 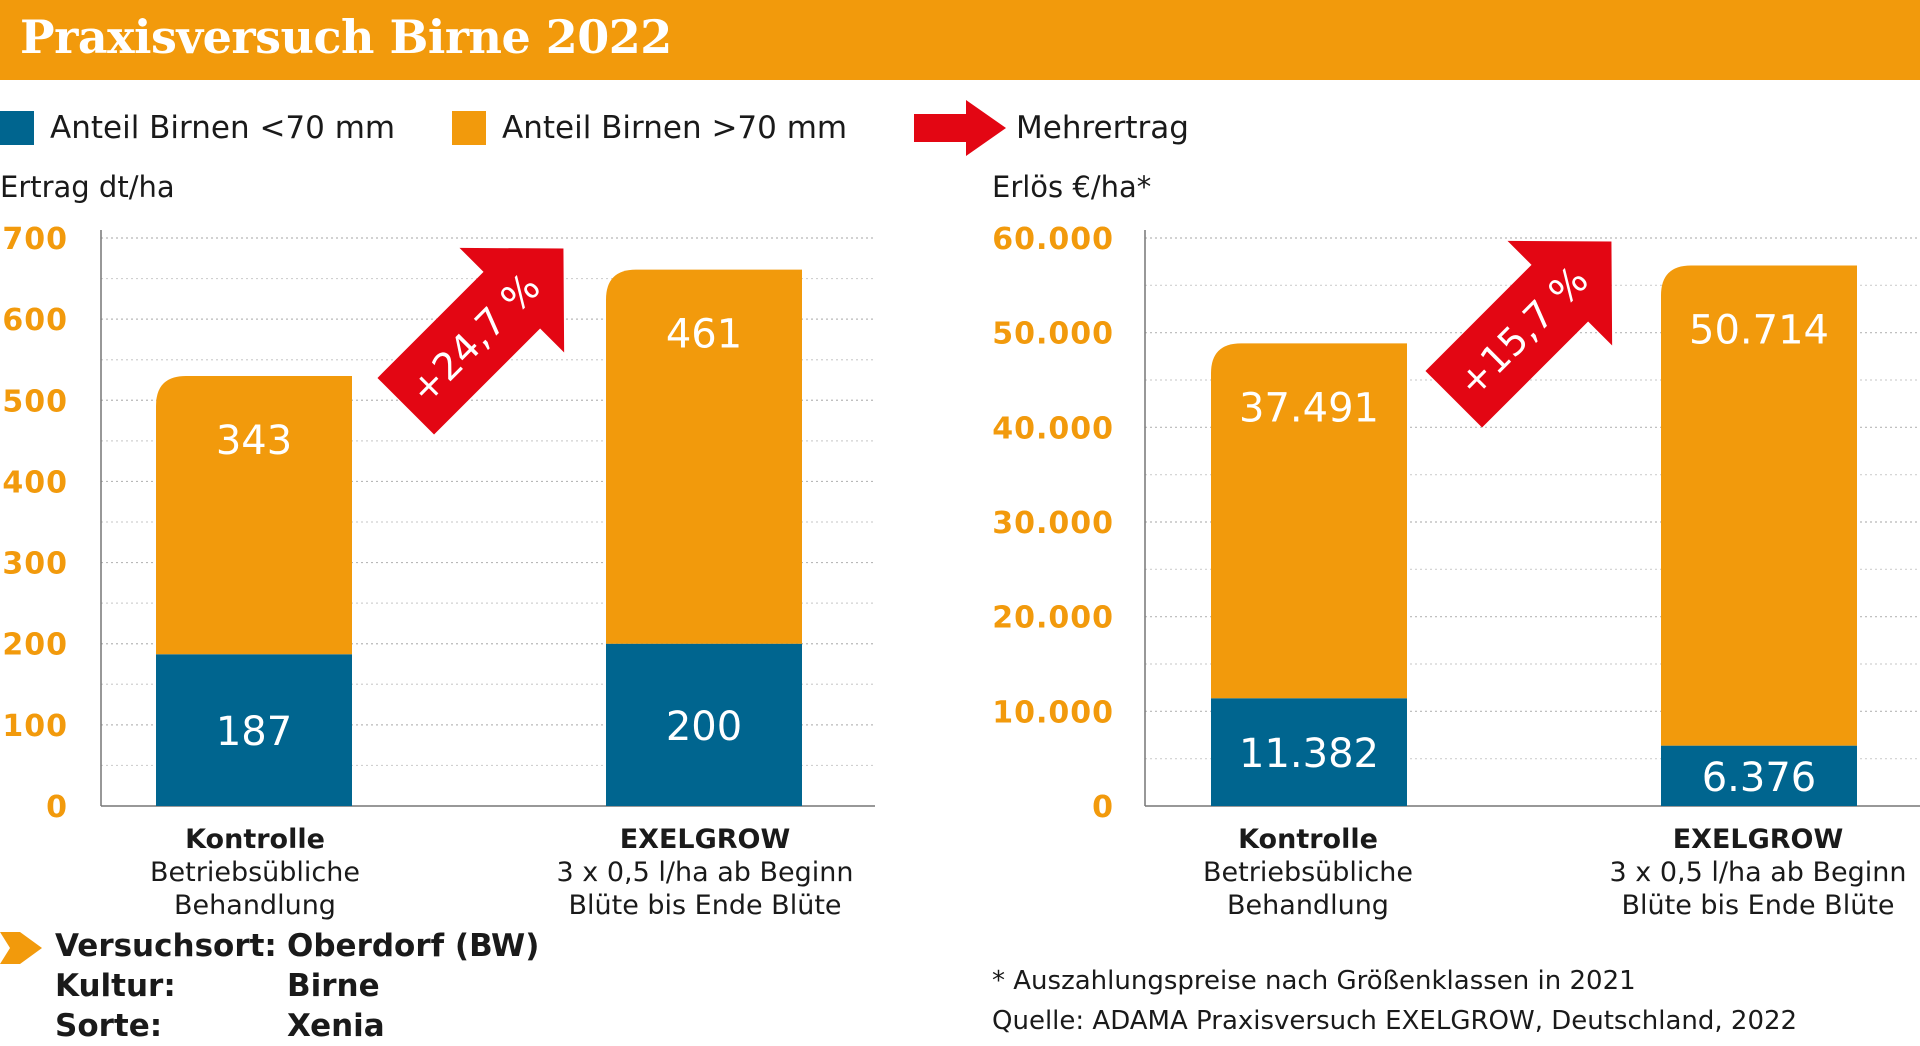 I want to click on info-row-location: Versuchsort: Oberdorf (BW), so click(x=297, y=946).